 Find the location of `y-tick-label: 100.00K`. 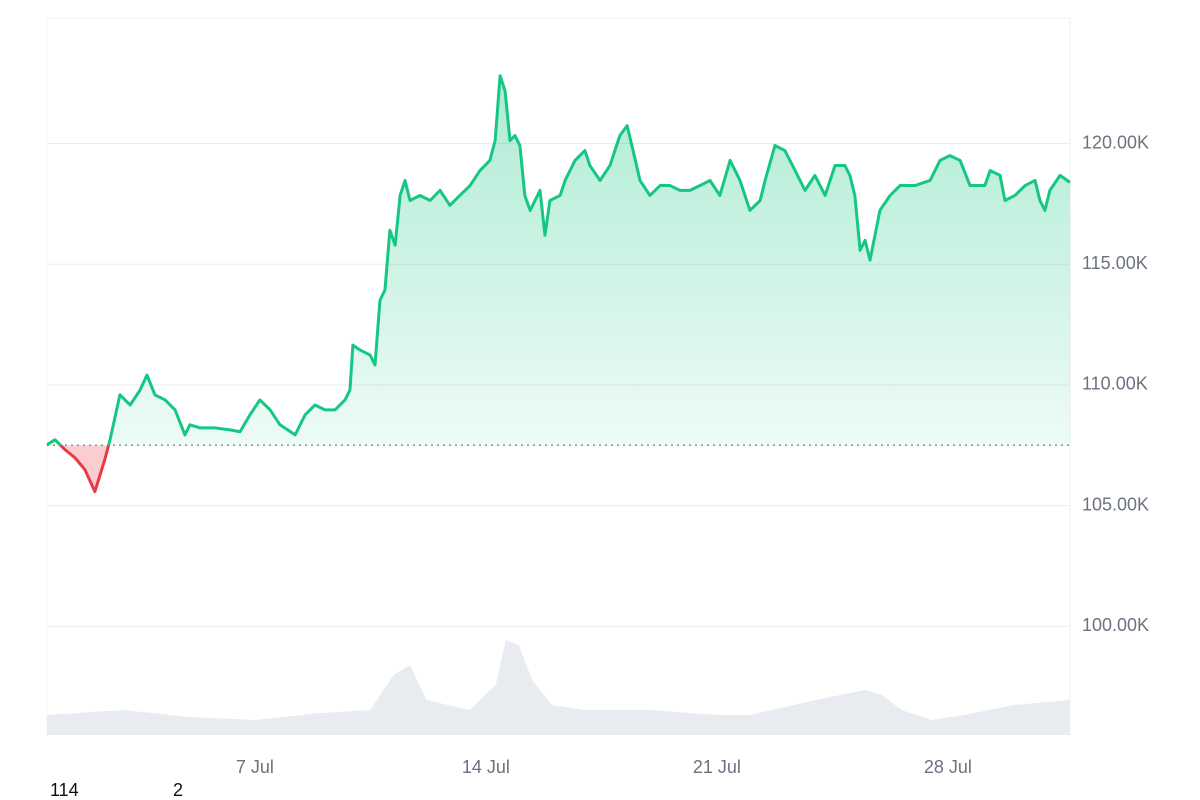

y-tick-label: 100.00K is located at coordinates (1115, 625).